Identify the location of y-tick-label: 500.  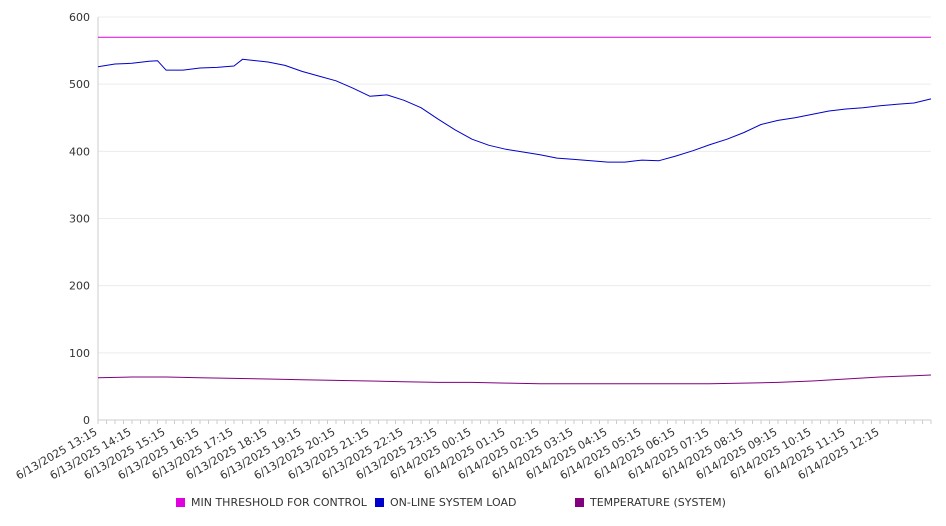
(79, 84).